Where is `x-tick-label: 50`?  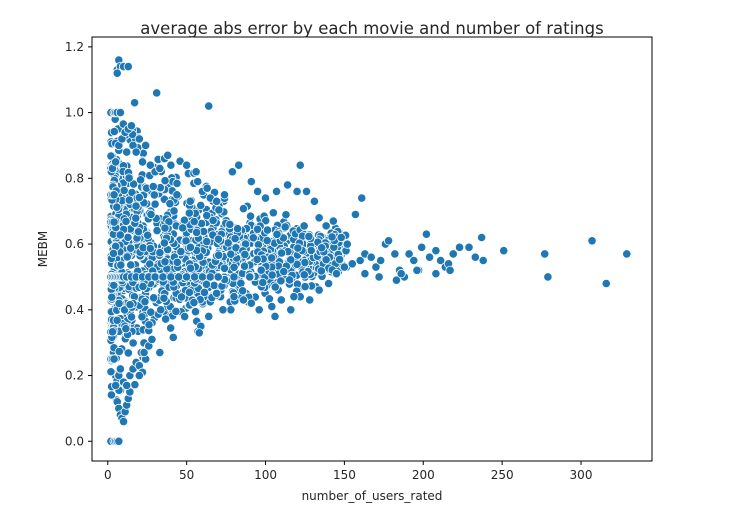
x-tick-label: 50 is located at coordinates (186, 475).